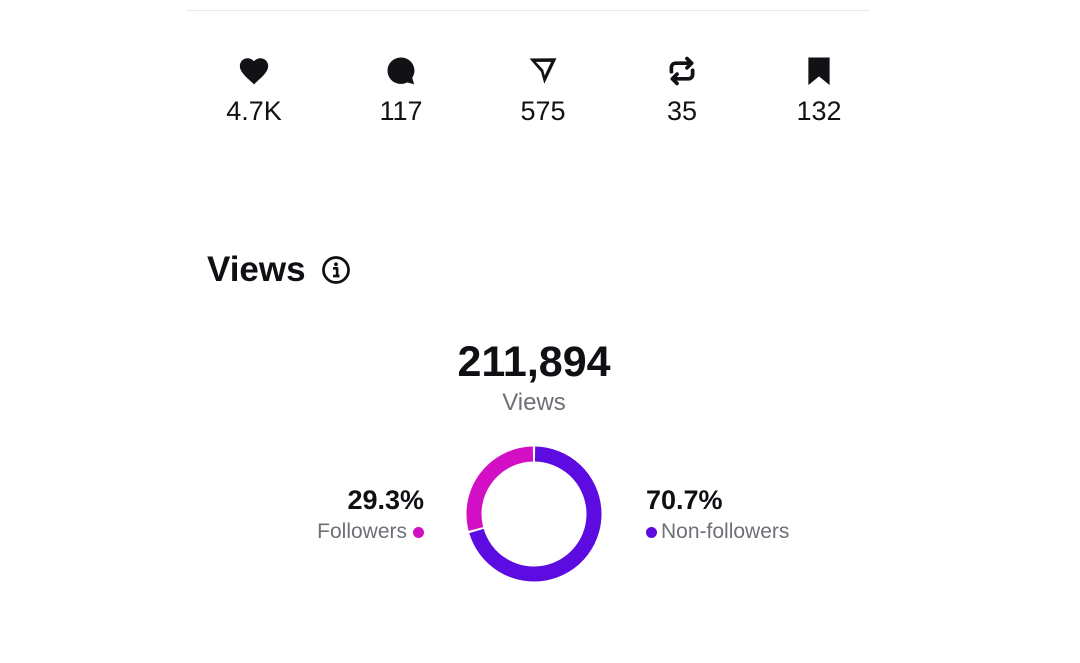 The image size is (1080, 663). I want to click on views-title: Views, so click(256, 269).